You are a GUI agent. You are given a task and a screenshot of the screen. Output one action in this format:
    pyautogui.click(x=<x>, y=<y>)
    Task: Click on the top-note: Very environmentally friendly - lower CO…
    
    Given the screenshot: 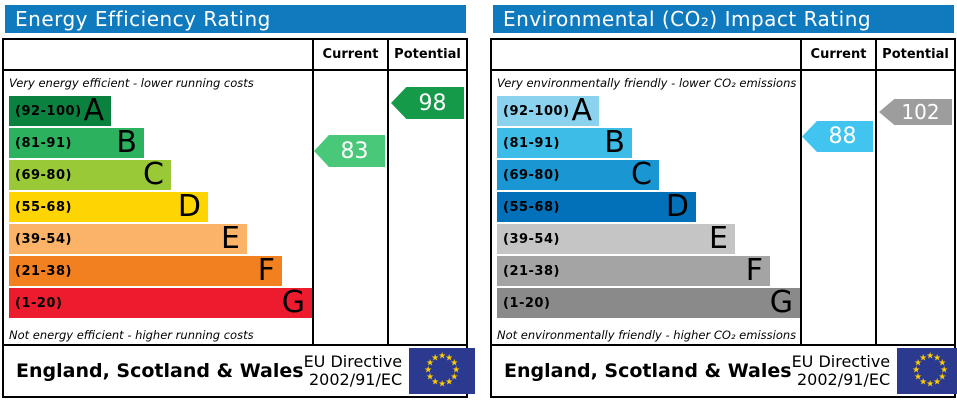 What is the action you would take?
    pyautogui.click(x=647, y=83)
    